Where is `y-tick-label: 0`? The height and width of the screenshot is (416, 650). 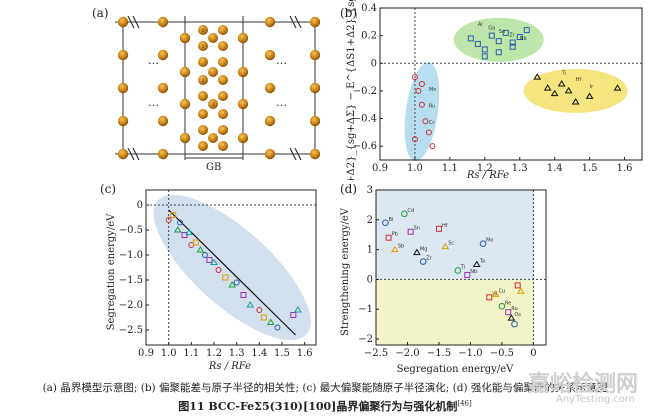
y-tick-label: 0 is located at coordinates (370, 279).